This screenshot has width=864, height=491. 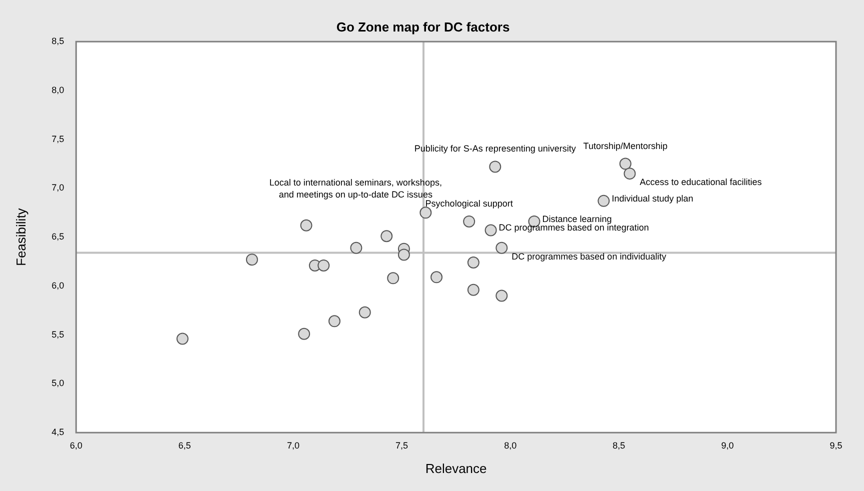 What do you see at coordinates (58, 383) in the screenshot?
I see `y-tick-label: 5,0` at bounding box center [58, 383].